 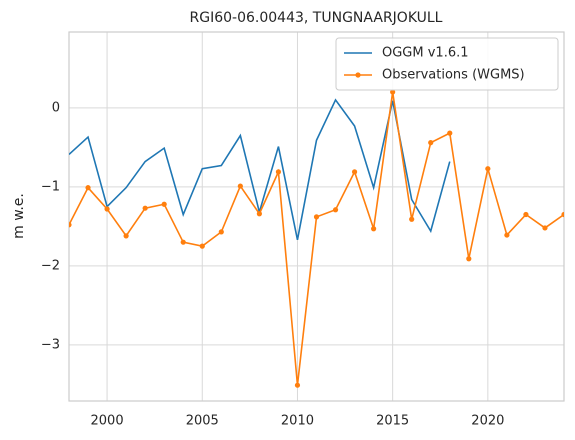 I want to click on y-axis-label: m w.e., so click(x=19, y=216).